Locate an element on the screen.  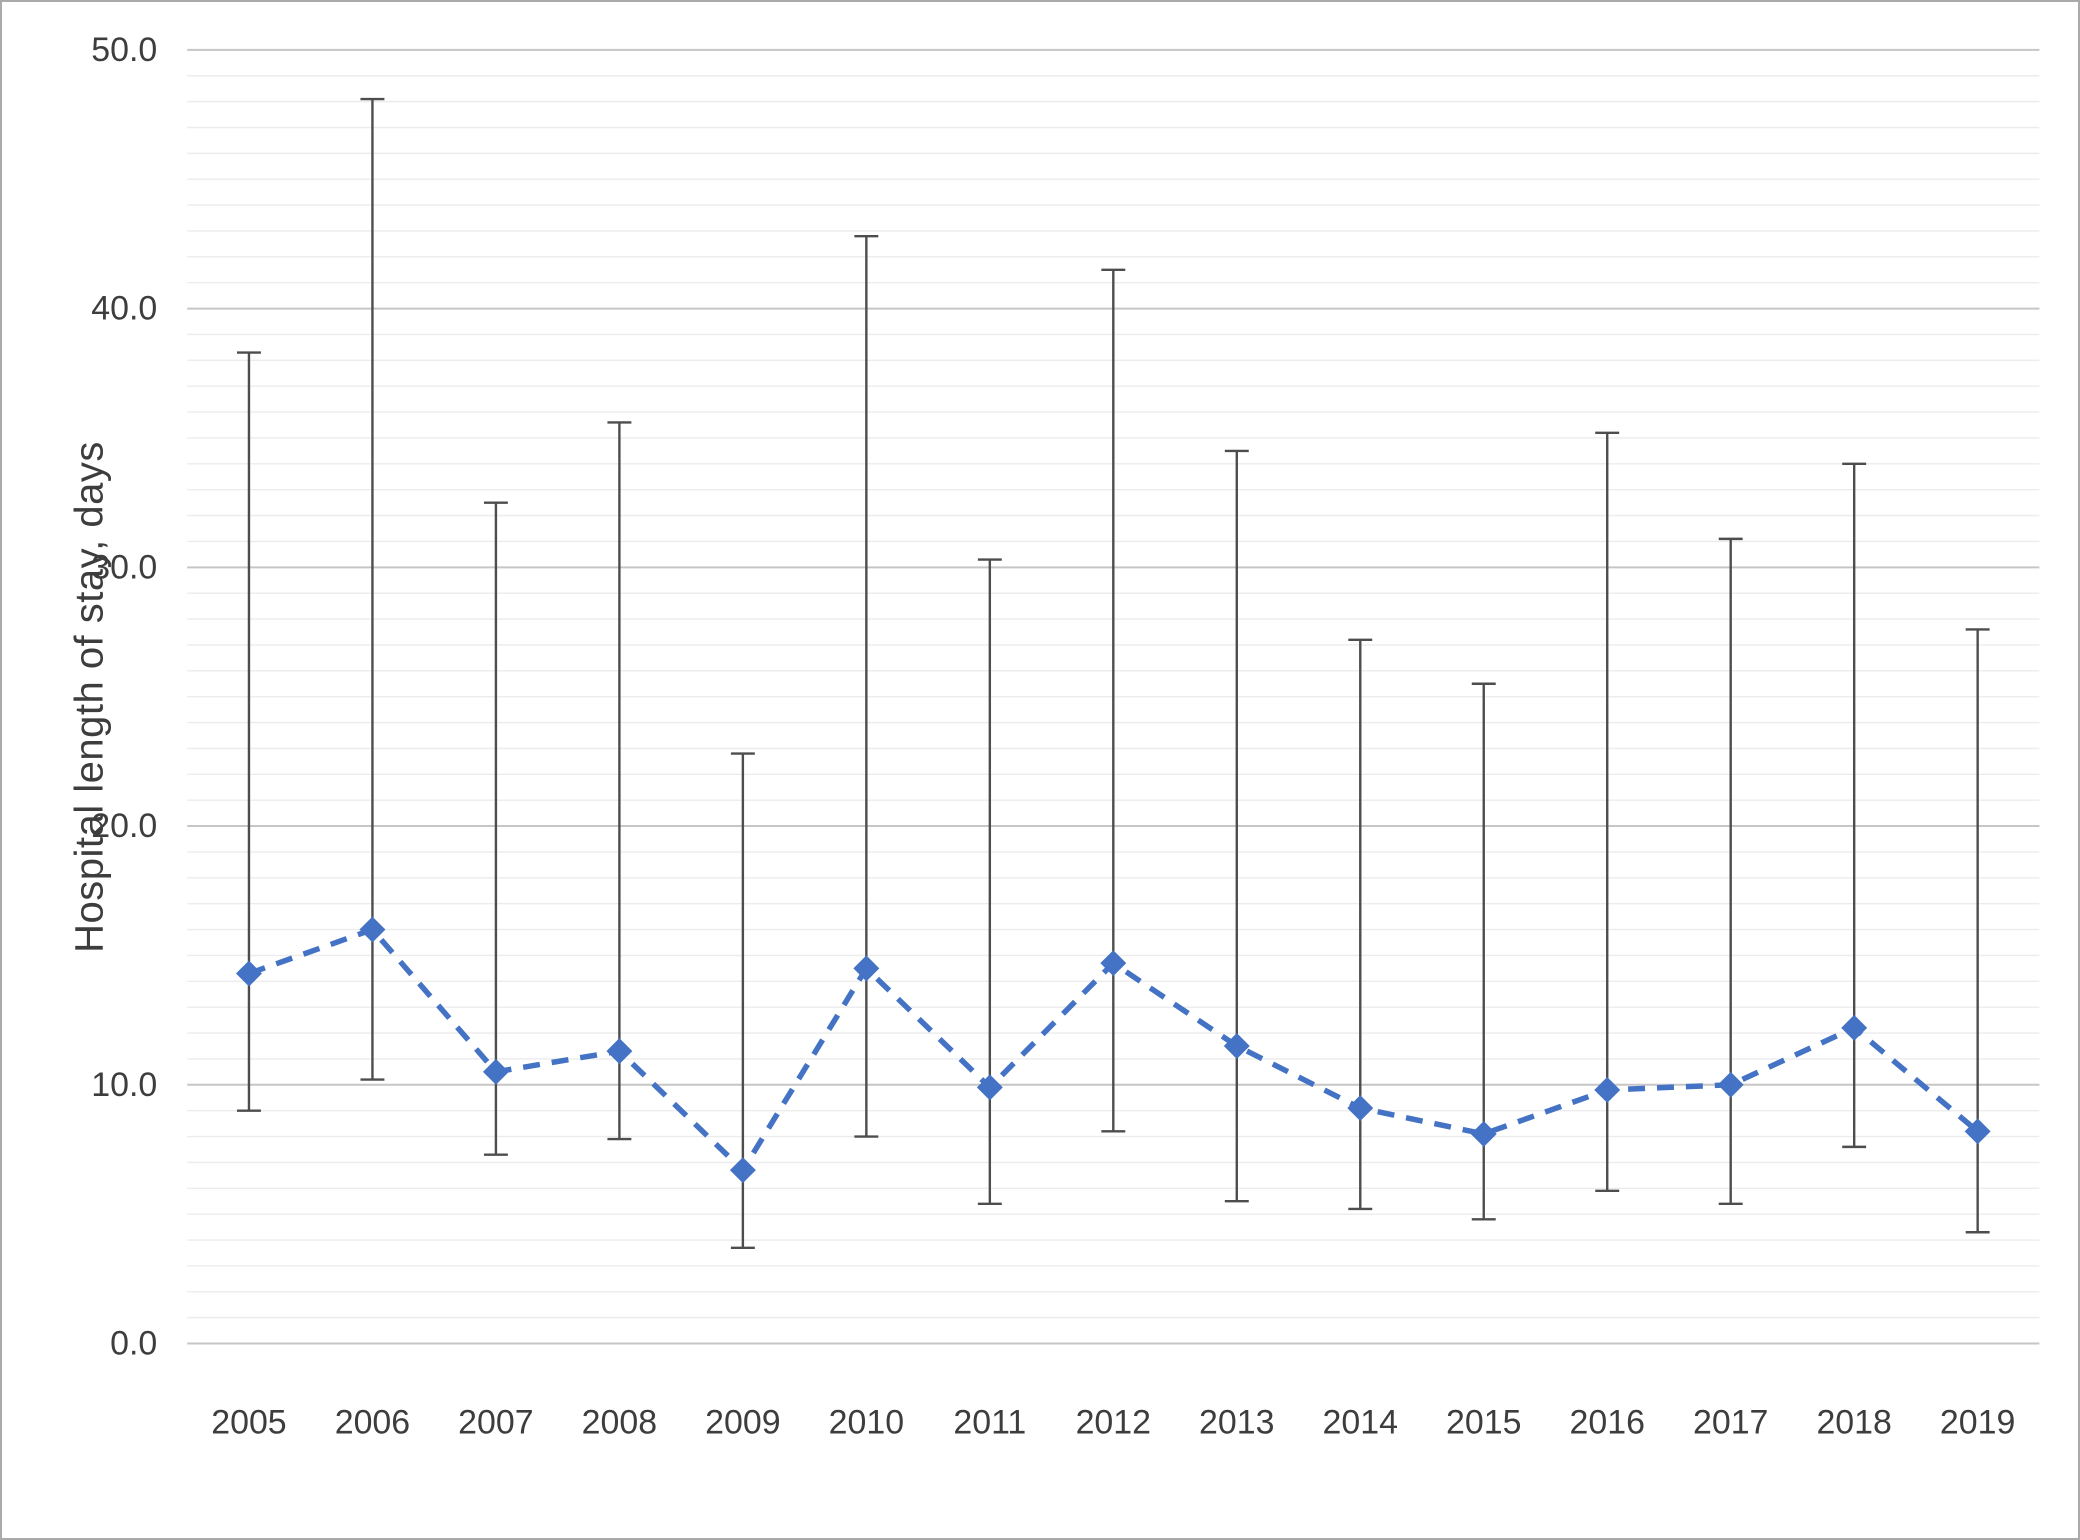
y-tick-label: 50.0 is located at coordinates (124, 50).